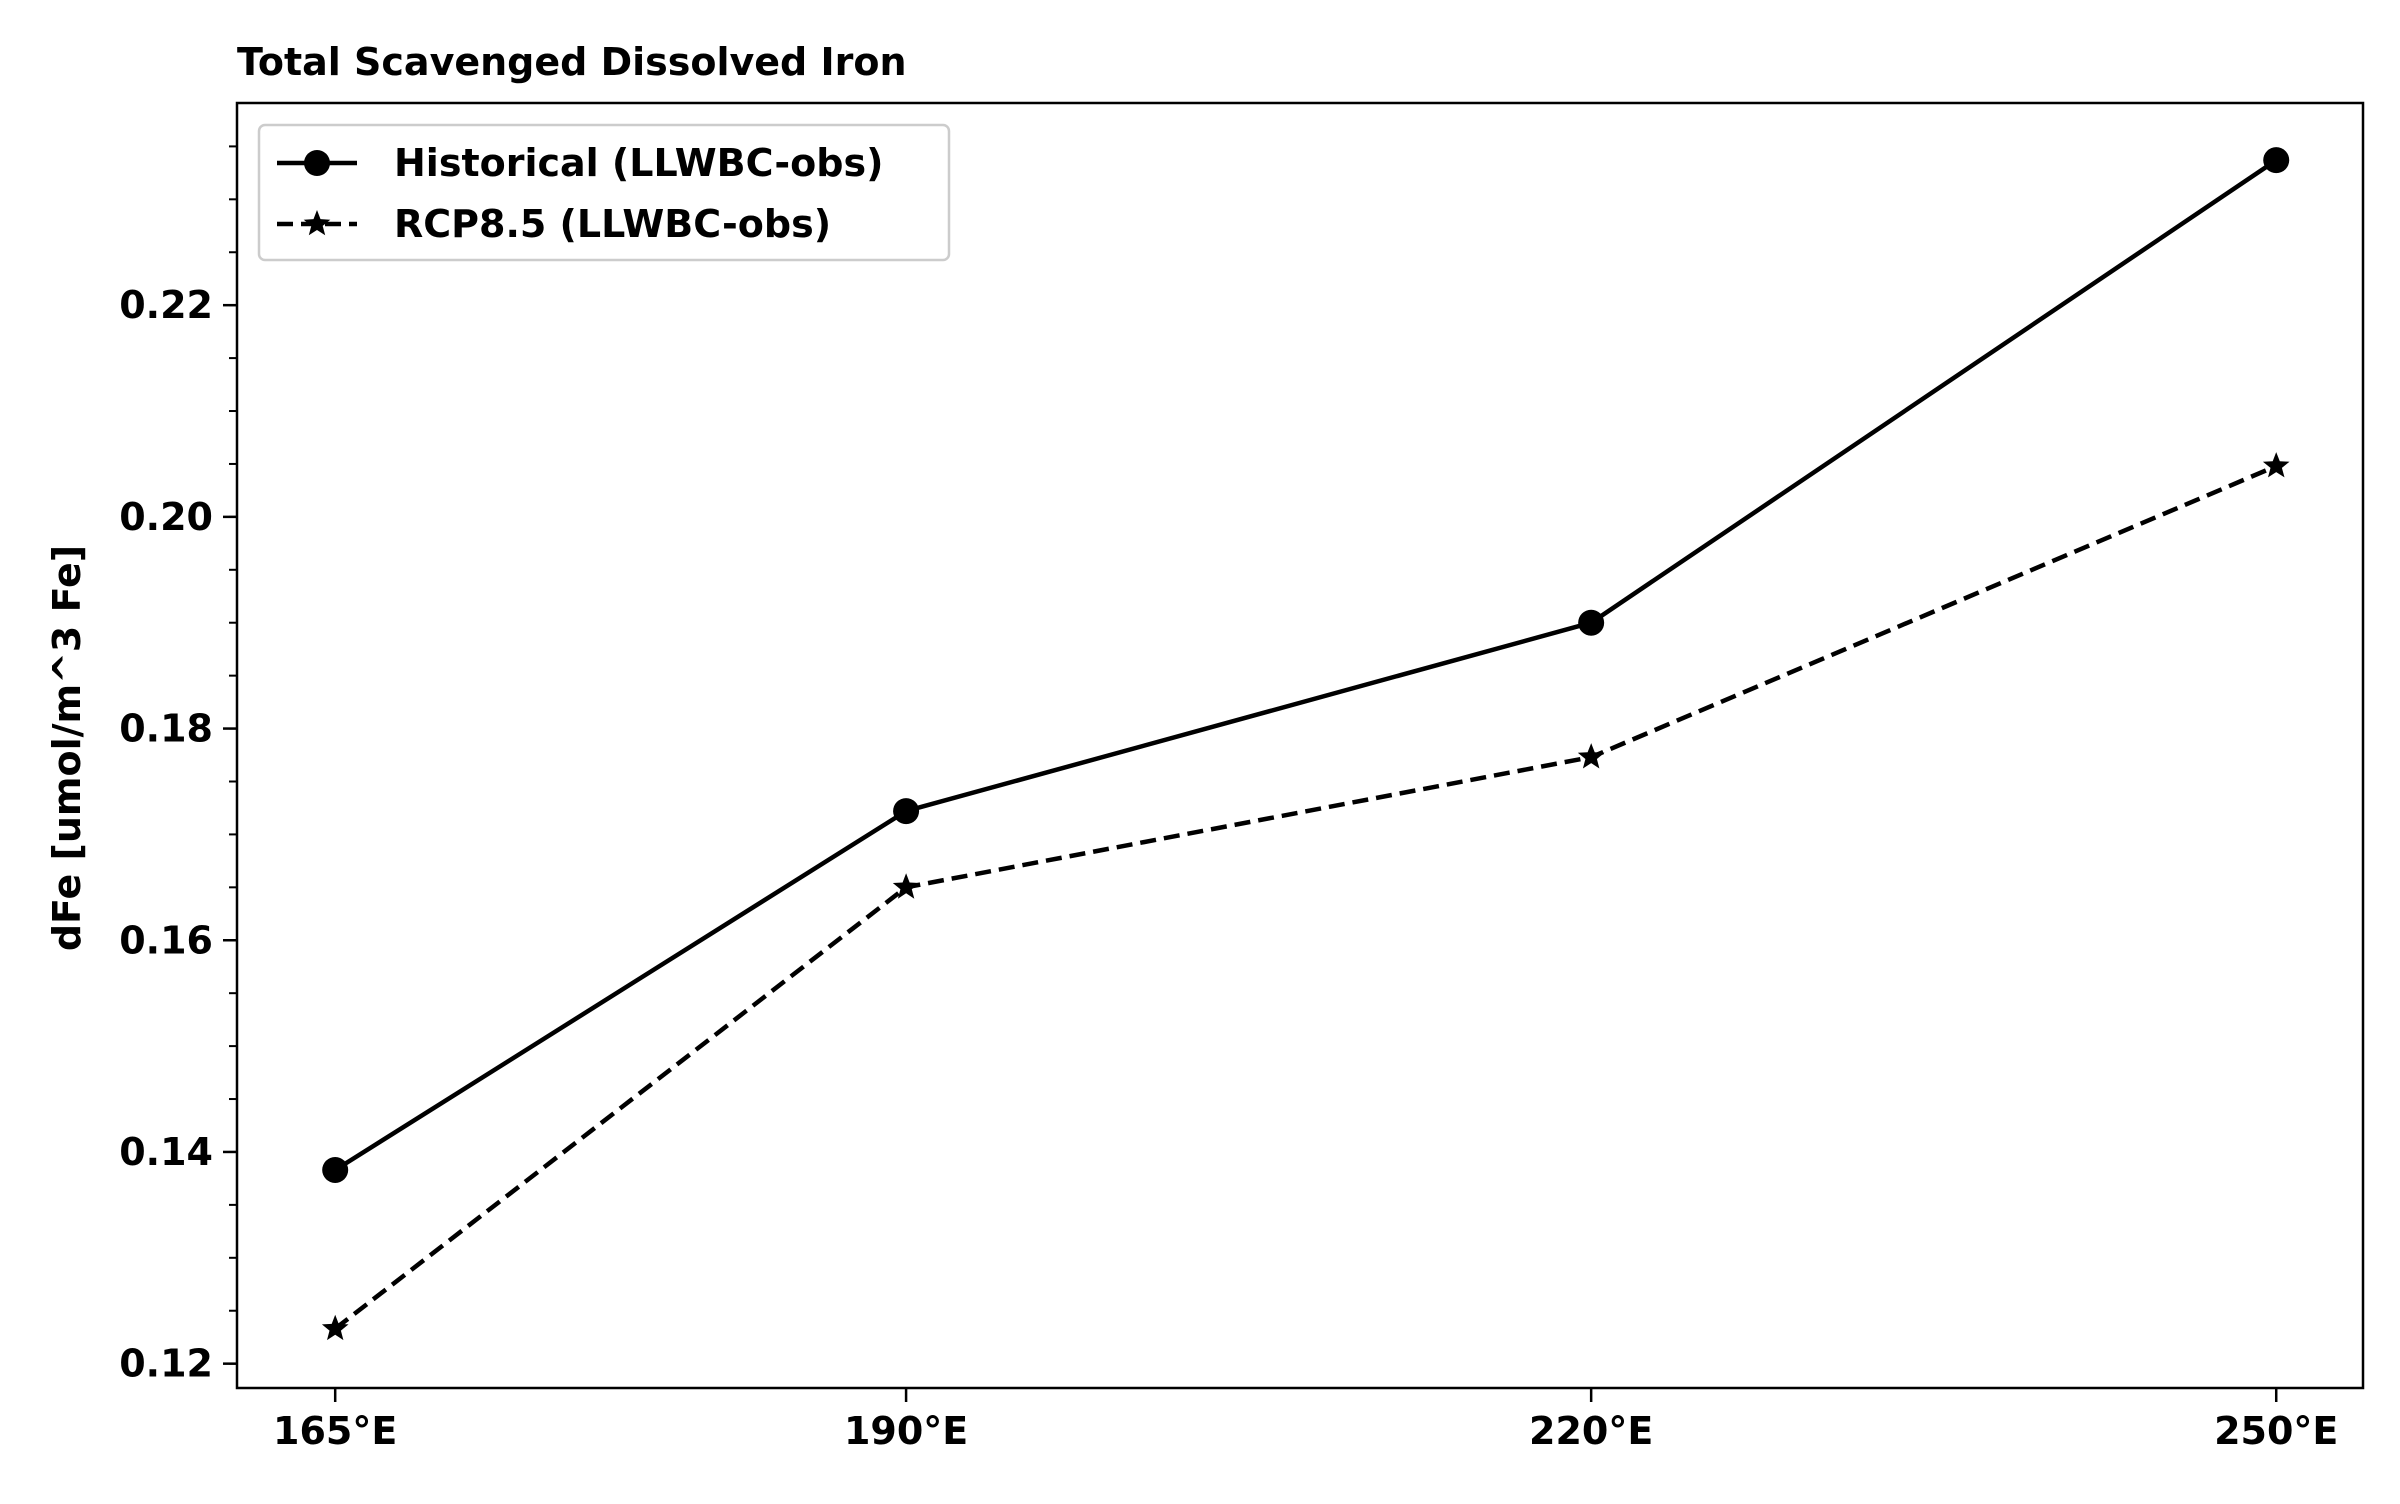  What do you see at coordinates (166, 1364) in the screenshot?
I see `y-tick-label: 0.12` at bounding box center [166, 1364].